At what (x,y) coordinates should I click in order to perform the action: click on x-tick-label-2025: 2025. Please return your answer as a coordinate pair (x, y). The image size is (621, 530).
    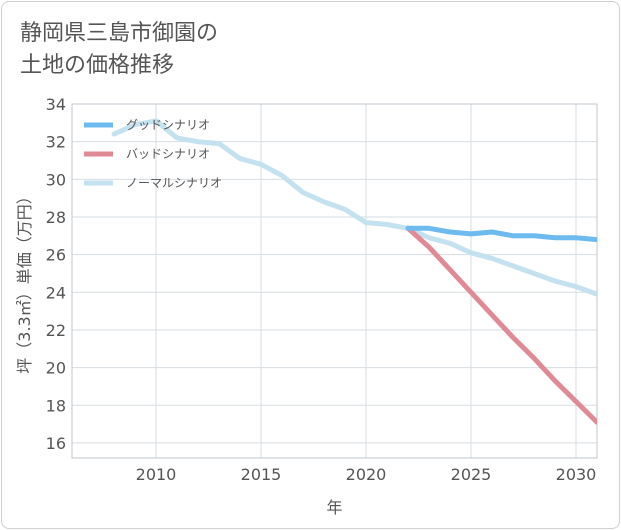
    Looking at the image, I should click on (471, 474).